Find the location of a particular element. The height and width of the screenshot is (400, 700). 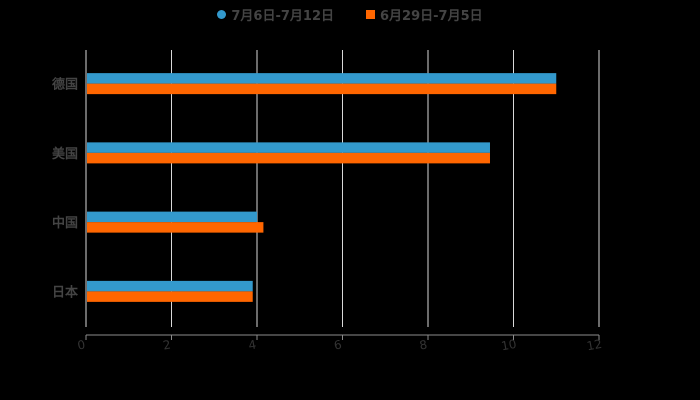

x-tick-label: 8 is located at coordinates (423, 345).